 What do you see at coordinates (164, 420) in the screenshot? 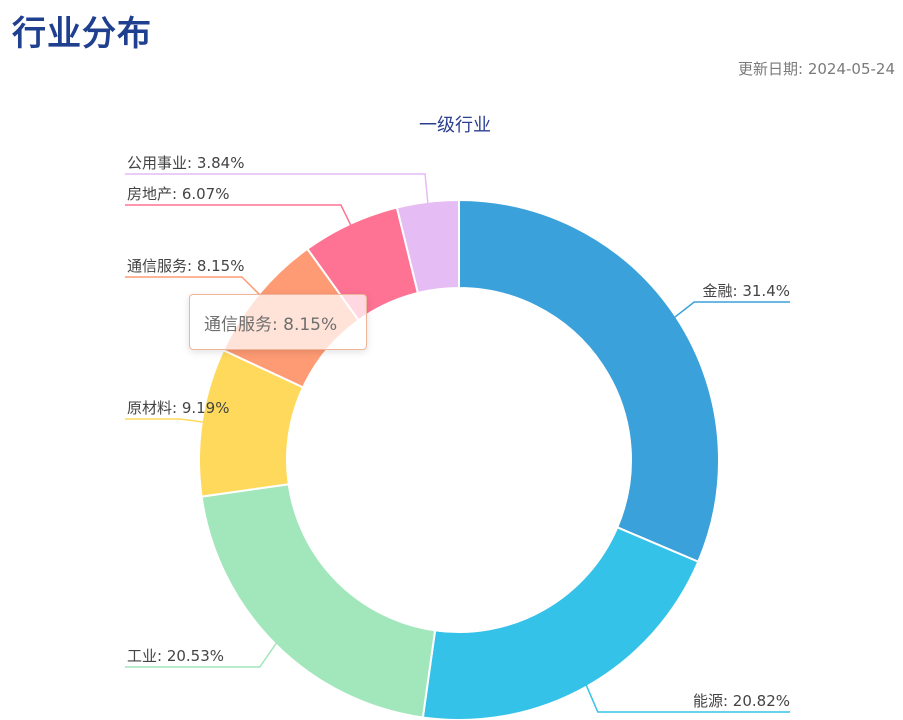
I see `leader-line-原材料` at bounding box center [164, 420].